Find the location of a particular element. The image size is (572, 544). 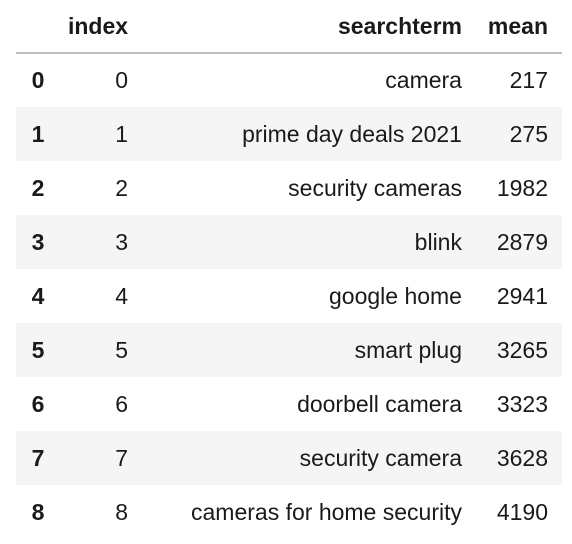

row-label-cell: 2 is located at coordinates (38, 187).